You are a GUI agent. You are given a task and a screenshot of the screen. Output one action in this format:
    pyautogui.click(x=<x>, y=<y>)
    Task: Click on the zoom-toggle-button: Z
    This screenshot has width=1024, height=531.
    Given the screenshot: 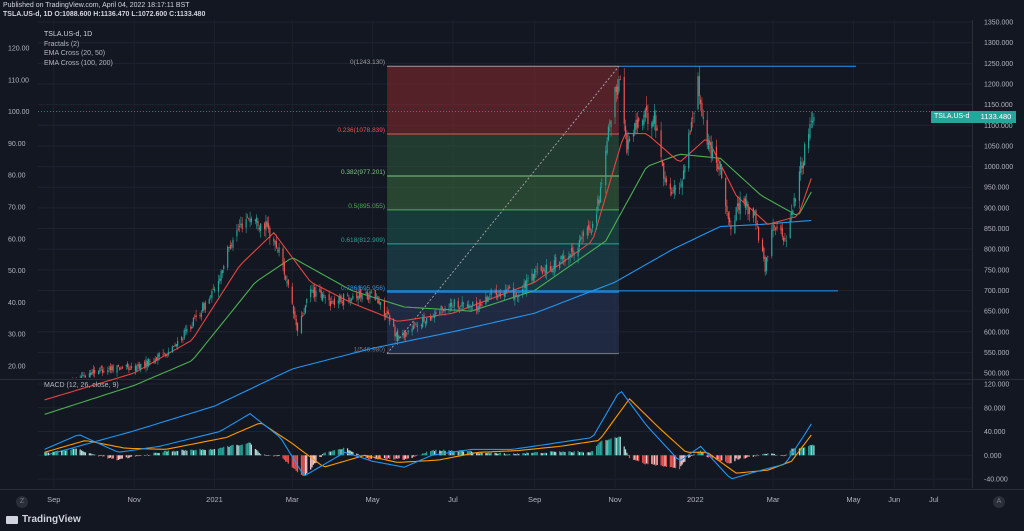 What is the action you would take?
    pyautogui.click(x=22, y=502)
    